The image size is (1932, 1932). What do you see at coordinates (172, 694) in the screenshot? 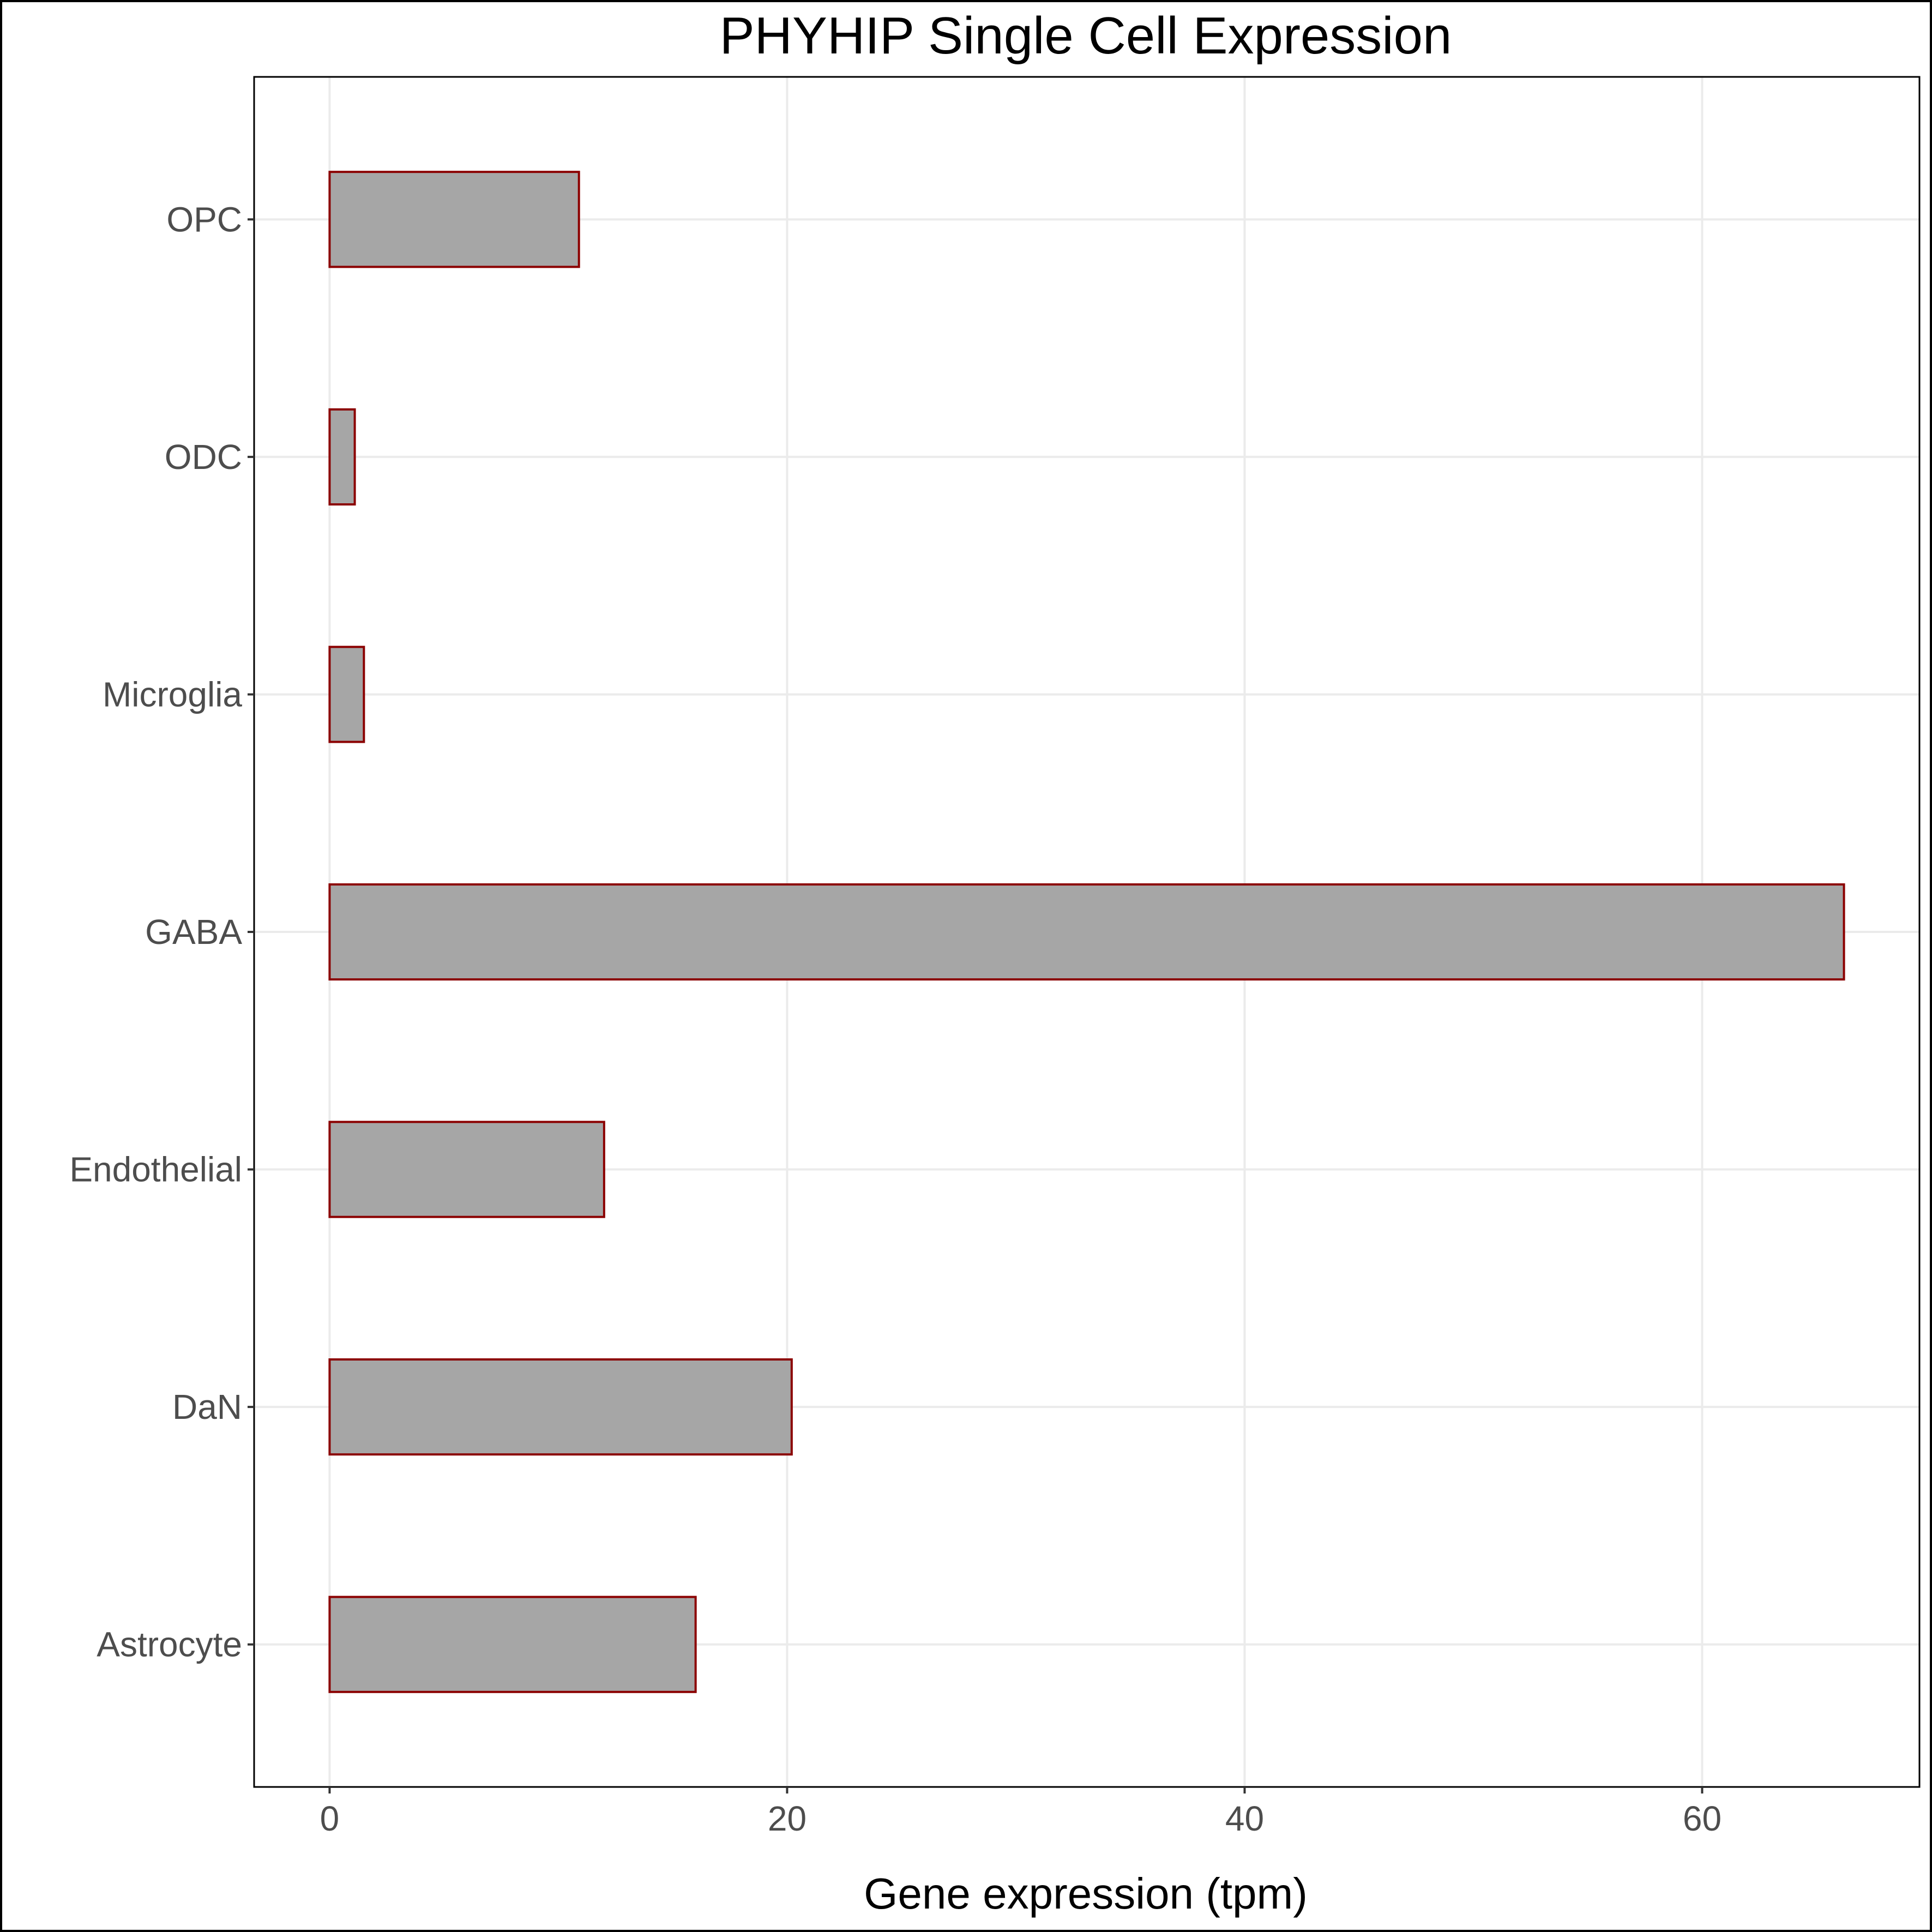
I see `y-tick-label: Microglia` at bounding box center [172, 694].